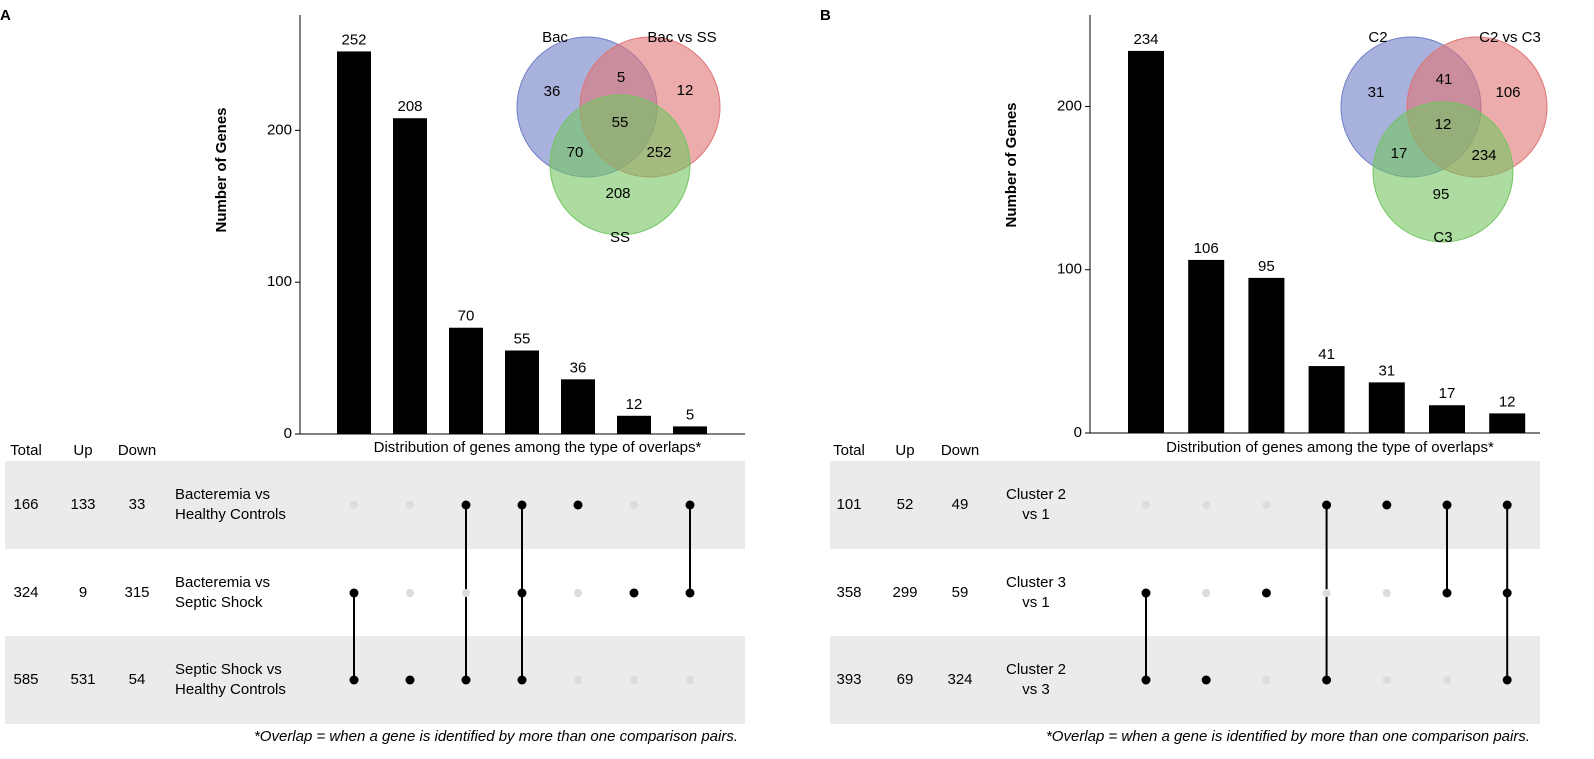 This screenshot has width=1594, height=759. Describe the element at coordinates (25, 679) in the screenshot. I see `table-cell: 585` at that location.